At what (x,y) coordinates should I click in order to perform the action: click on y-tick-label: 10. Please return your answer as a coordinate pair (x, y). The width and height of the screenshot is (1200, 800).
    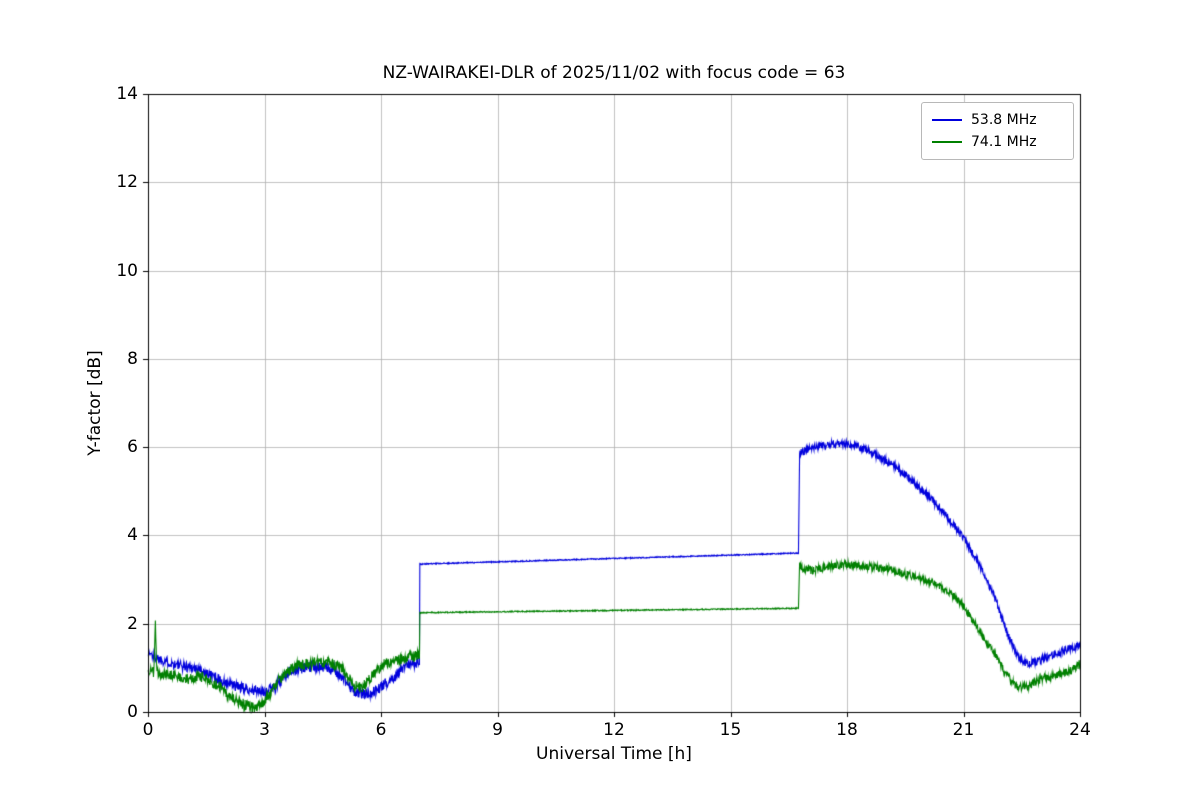
    Looking at the image, I should click on (127, 270).